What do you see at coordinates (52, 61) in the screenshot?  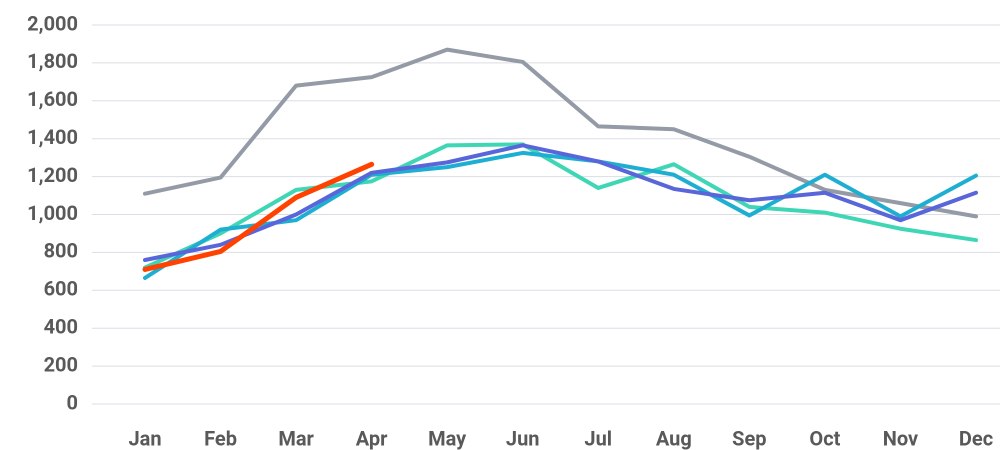 I see `y-tick-label: 1,800` at bounding box center [52, 61].